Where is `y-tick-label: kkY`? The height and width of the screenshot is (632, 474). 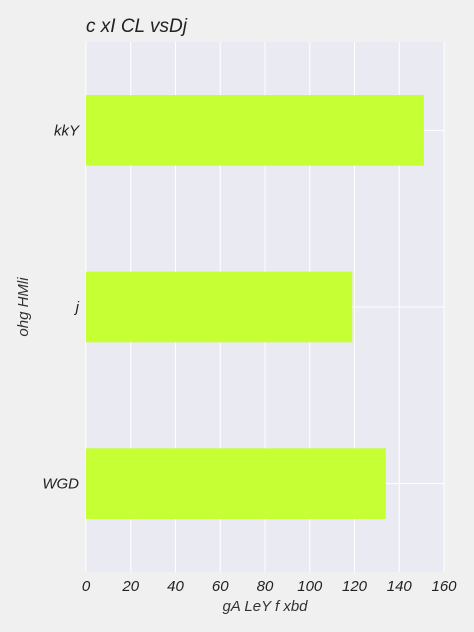
y-tick-label: kkY is located at coordinates (67, 130).